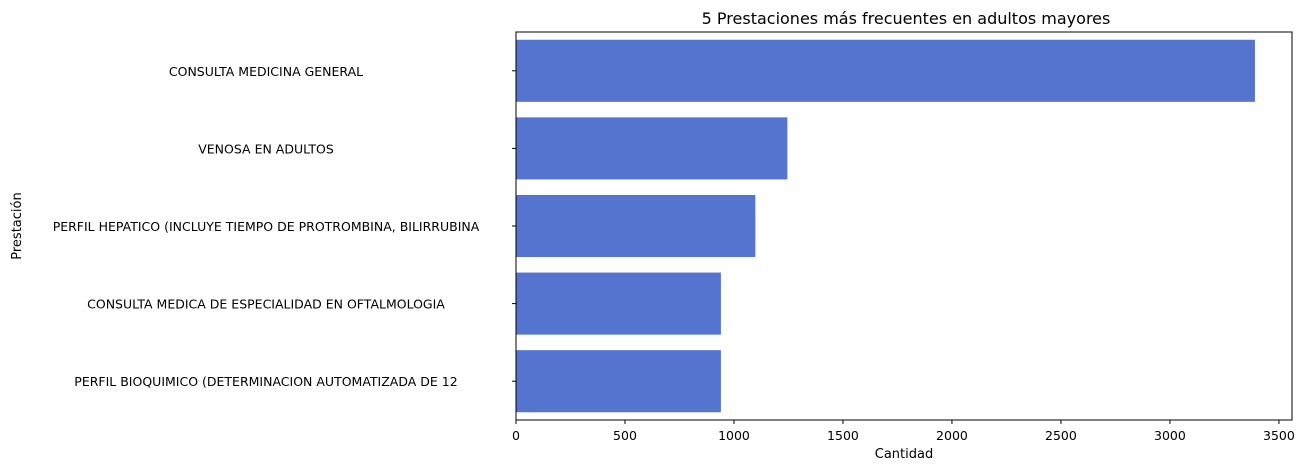 The image size is (1304, 475). Describe the element at coordinates (952, 435) in the screenshot. I see `x-tick-label: 2000` at that location.